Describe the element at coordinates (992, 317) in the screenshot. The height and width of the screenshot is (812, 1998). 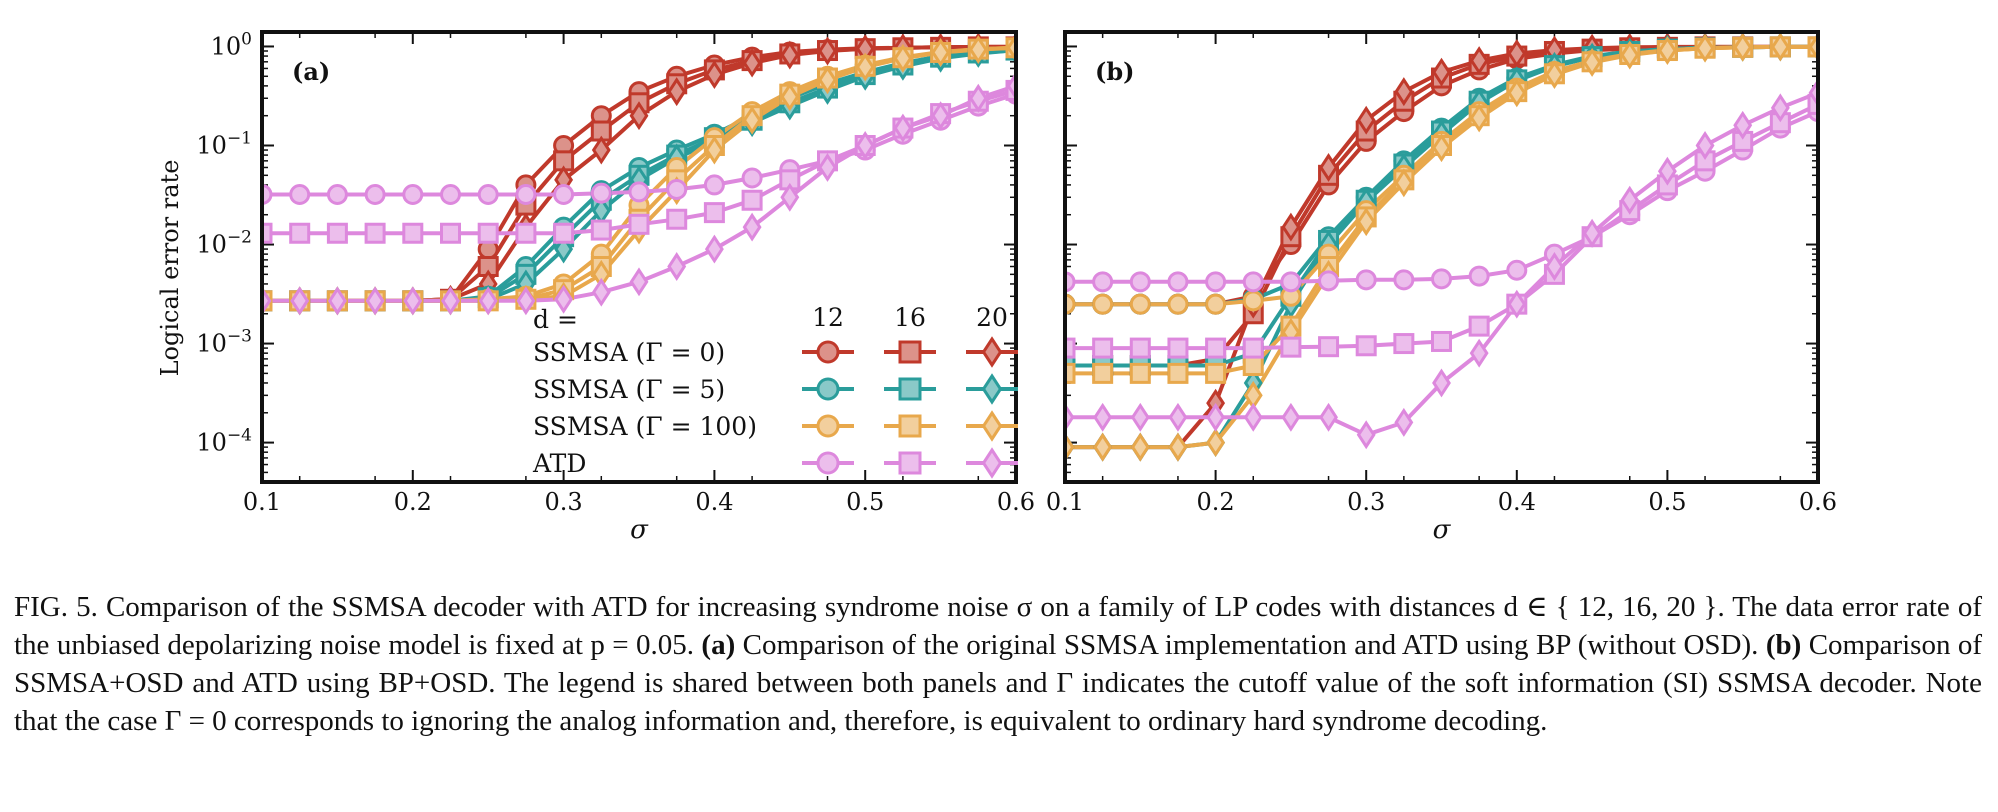
I see `legend-distance-20: 20` at that location.